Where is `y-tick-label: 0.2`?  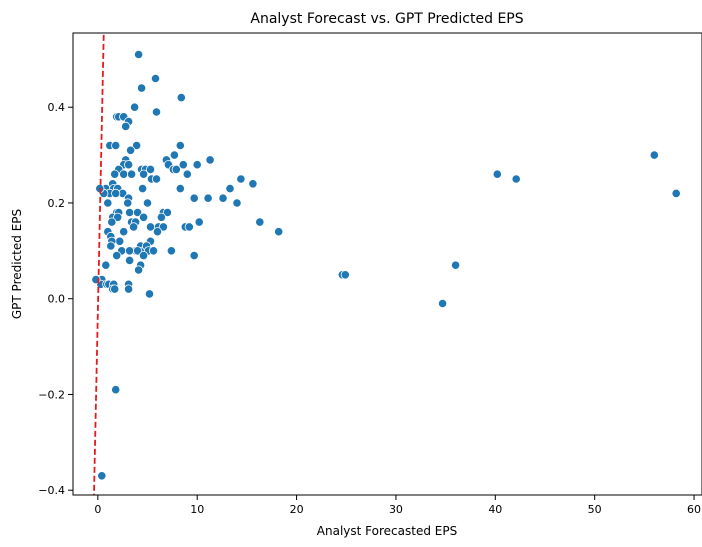
y-tick-label: 0.2 is located at coordinates (57, 203).